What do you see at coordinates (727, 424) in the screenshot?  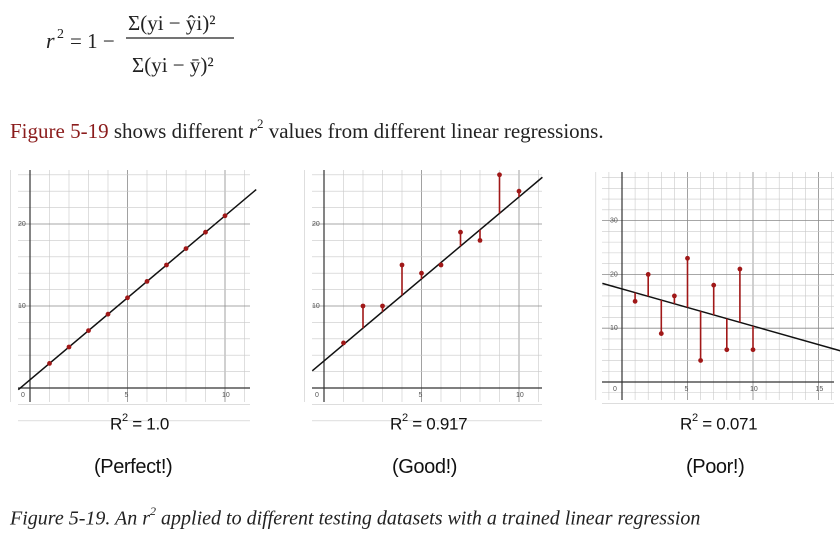 I see `r2-value: = 0.071` at bounding box center [727, 424].